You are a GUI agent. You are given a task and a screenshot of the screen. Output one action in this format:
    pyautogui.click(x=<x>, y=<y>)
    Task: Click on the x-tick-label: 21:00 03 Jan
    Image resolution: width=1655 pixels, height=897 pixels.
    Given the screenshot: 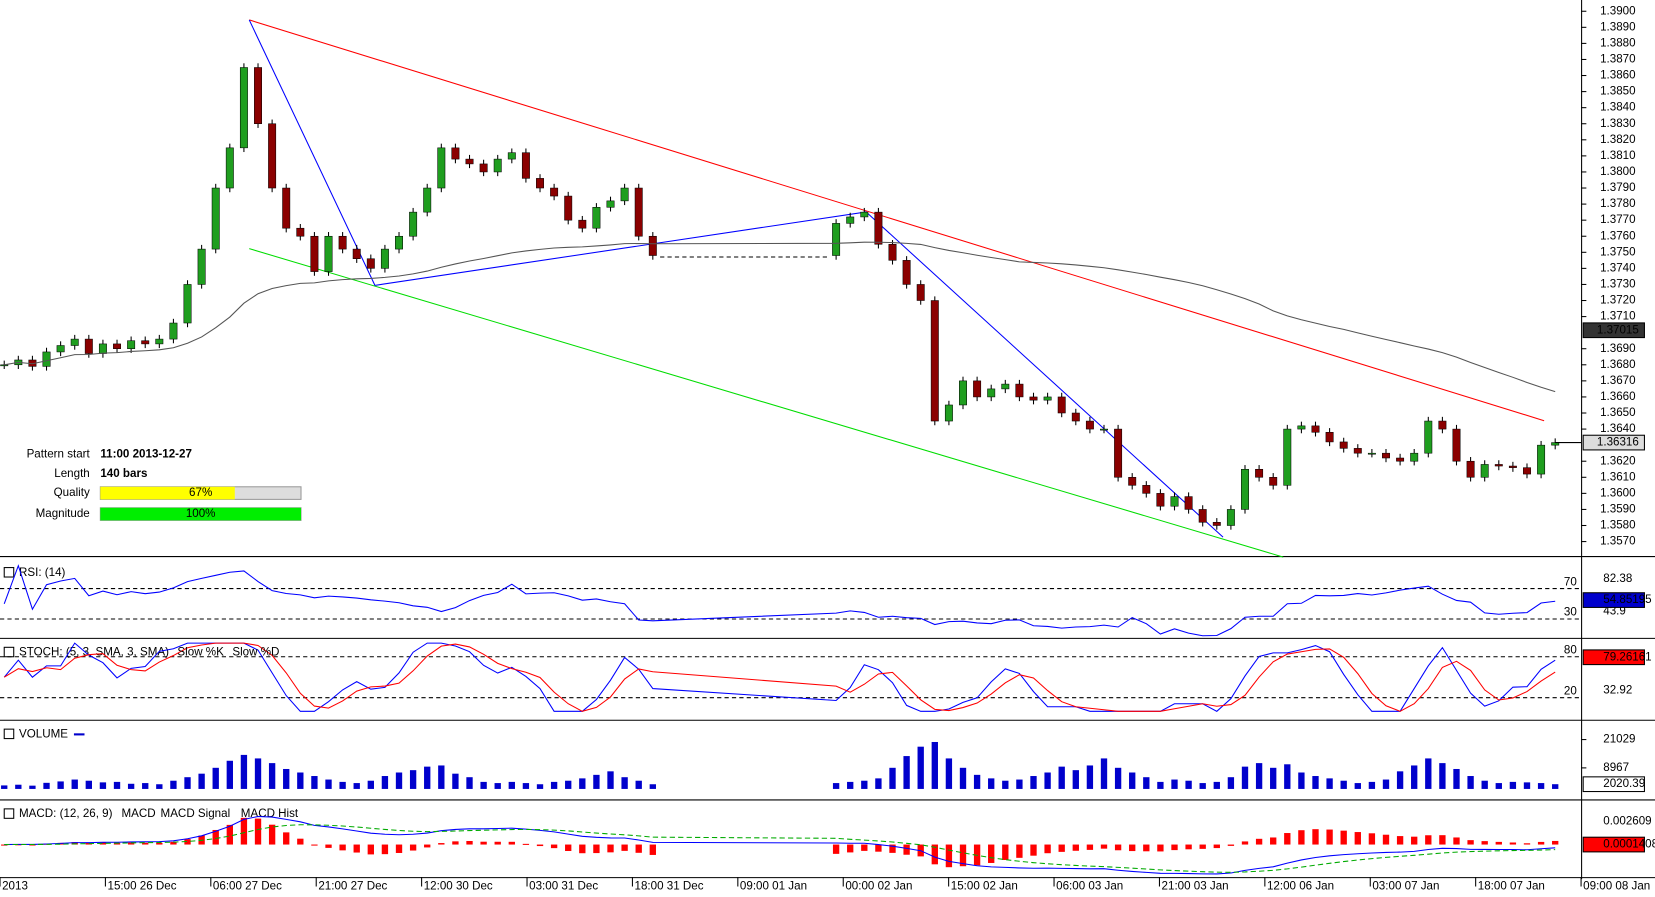 What is the action you would take?
    pyautogui.click(x=1195, y=887)
    